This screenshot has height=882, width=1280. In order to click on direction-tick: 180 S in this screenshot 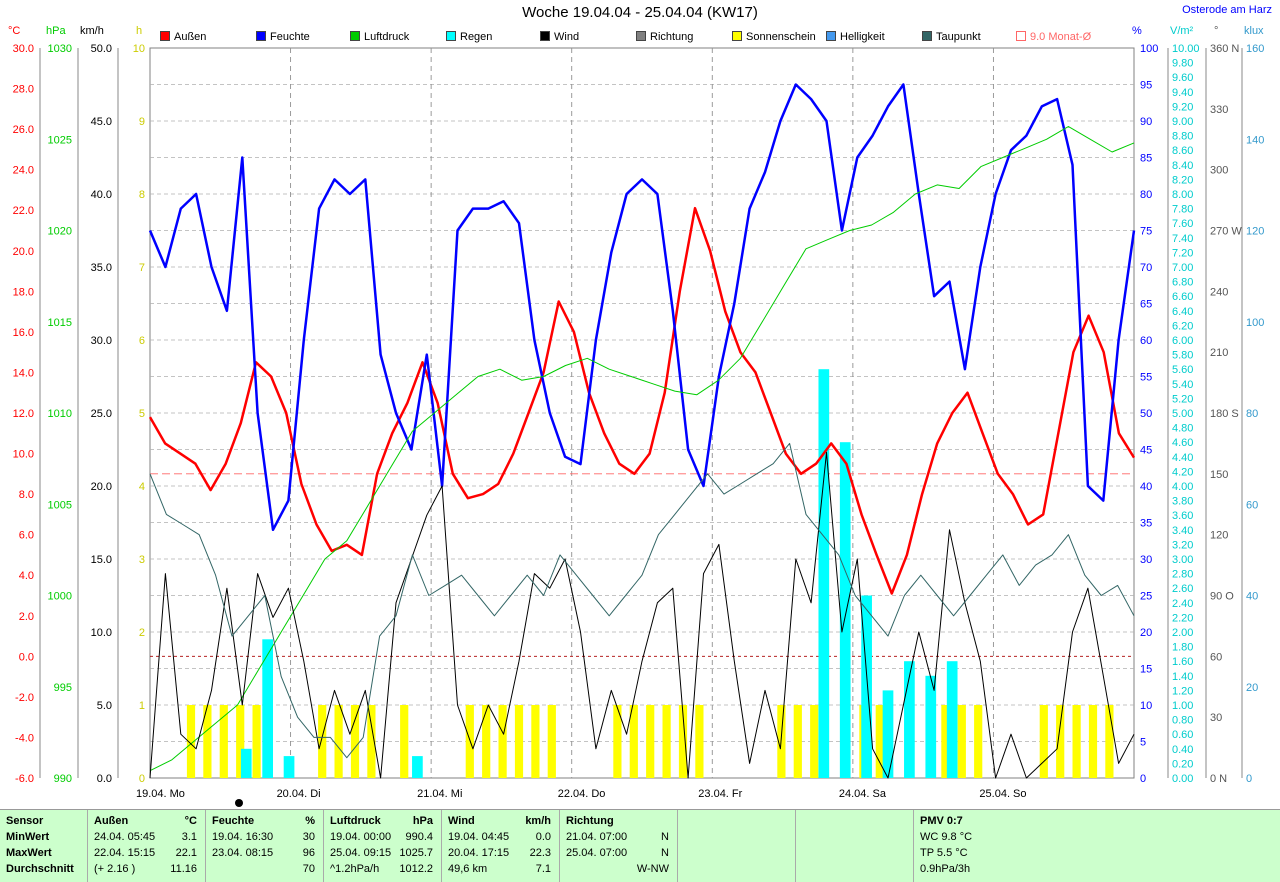, I will do `click(1224, 414)`.